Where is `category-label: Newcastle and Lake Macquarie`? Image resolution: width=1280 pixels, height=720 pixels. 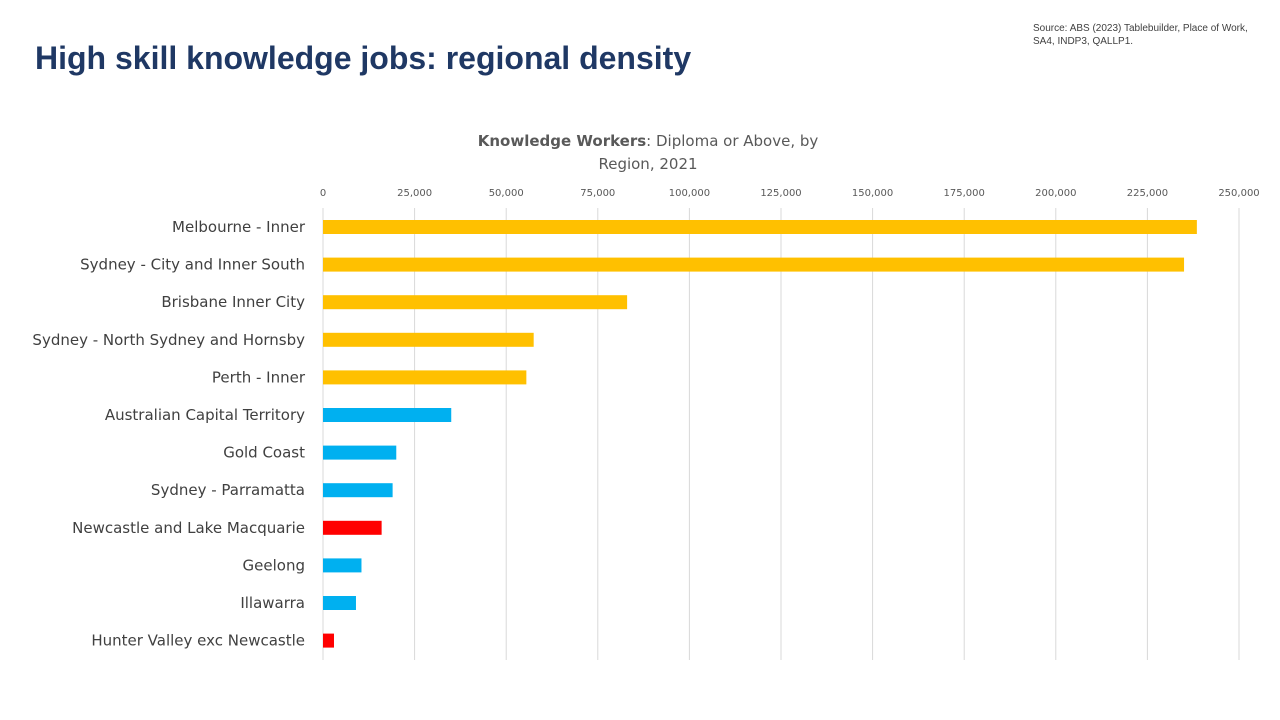 category-label: Newcastle and Lake Macquarie is located at coordinates (188, 528).